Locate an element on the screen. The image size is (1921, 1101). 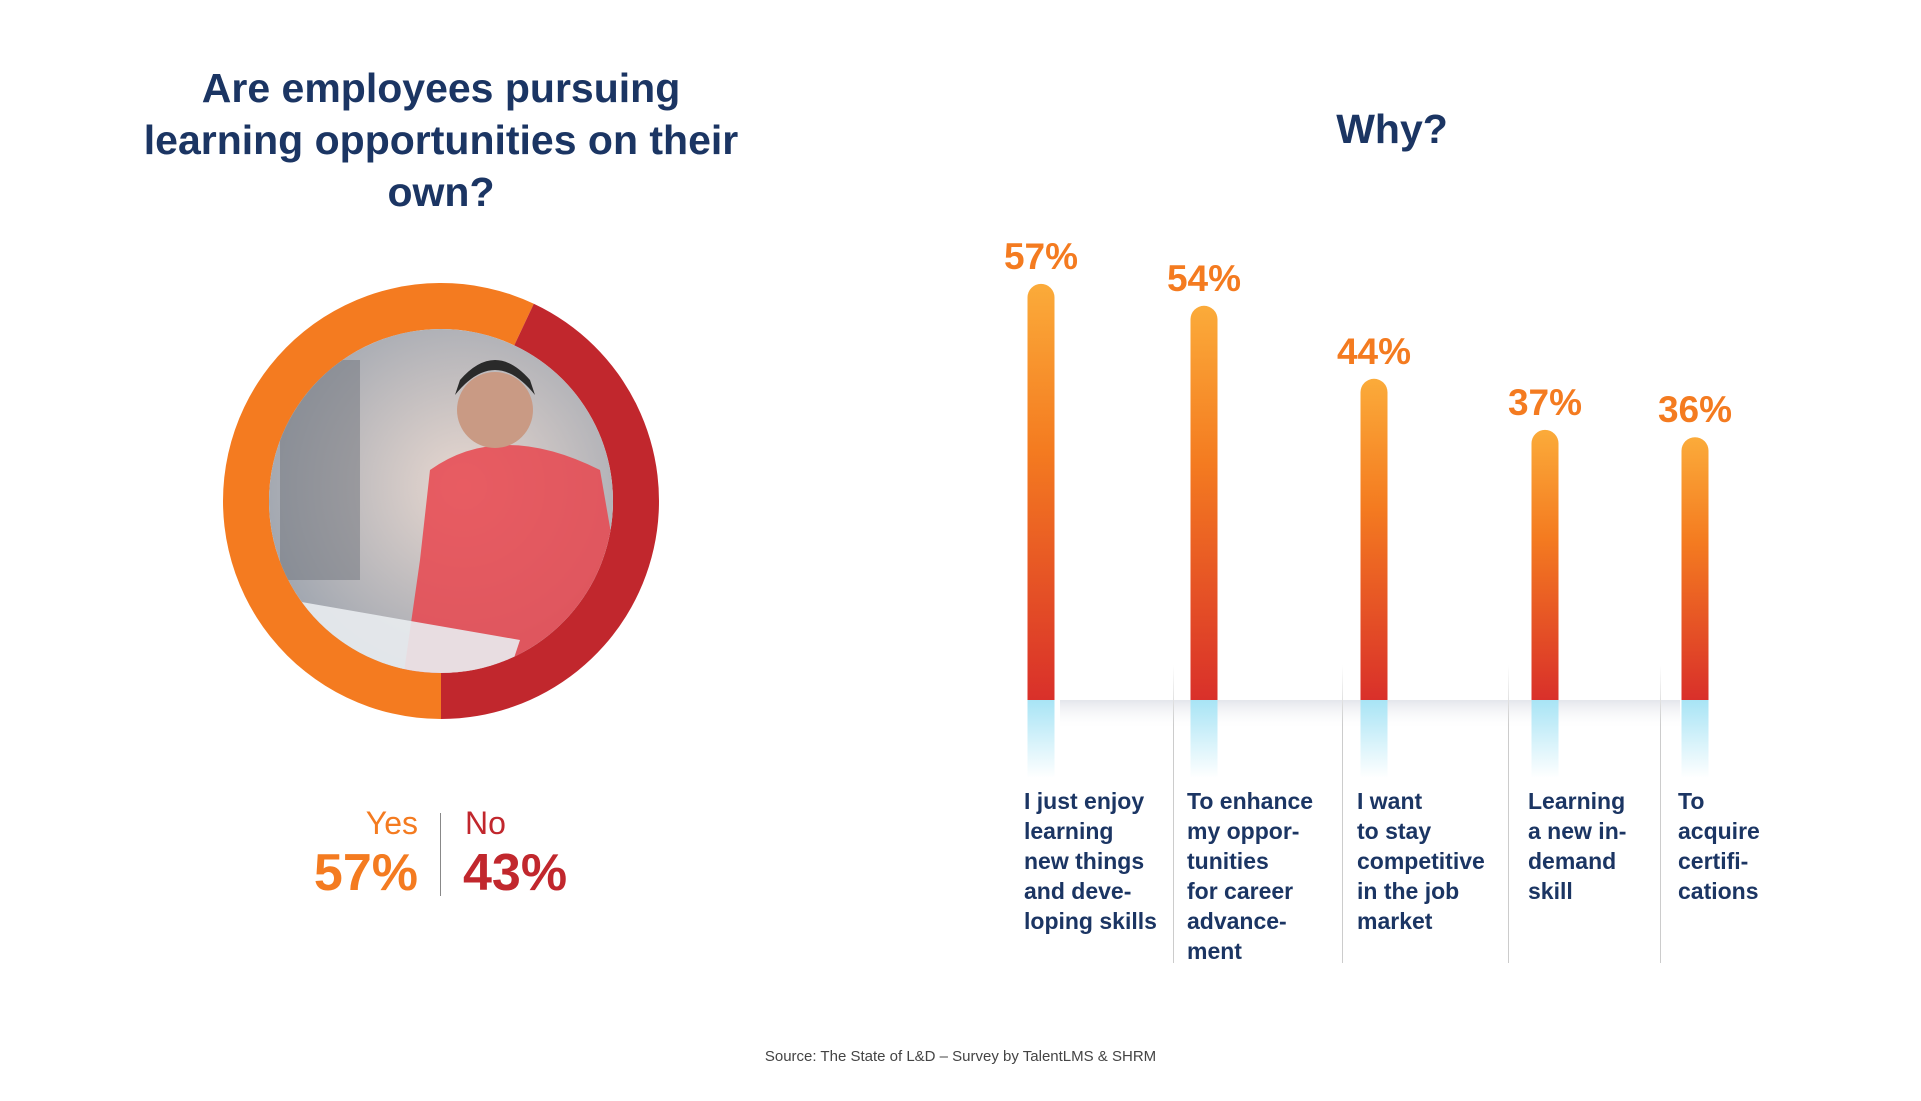
bar-value-label: 36% is located at coordinates (1695, 410).